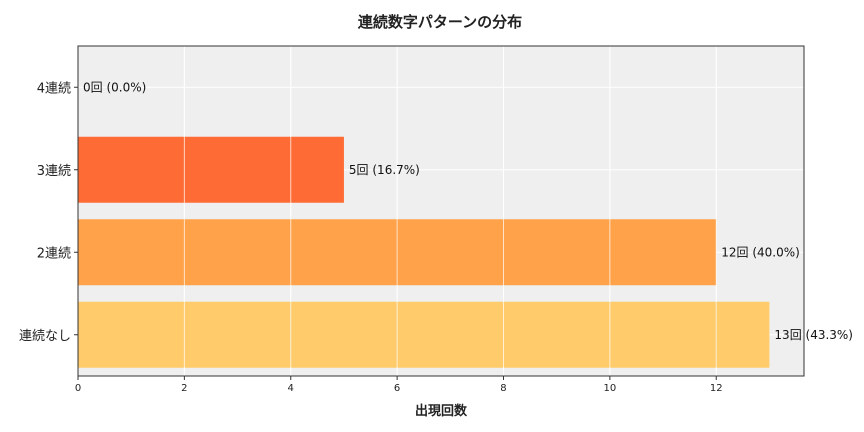  Describe the element at coordinates (54, 253) in the screenshot. I see `y-tick-label: 2連続` at that location.